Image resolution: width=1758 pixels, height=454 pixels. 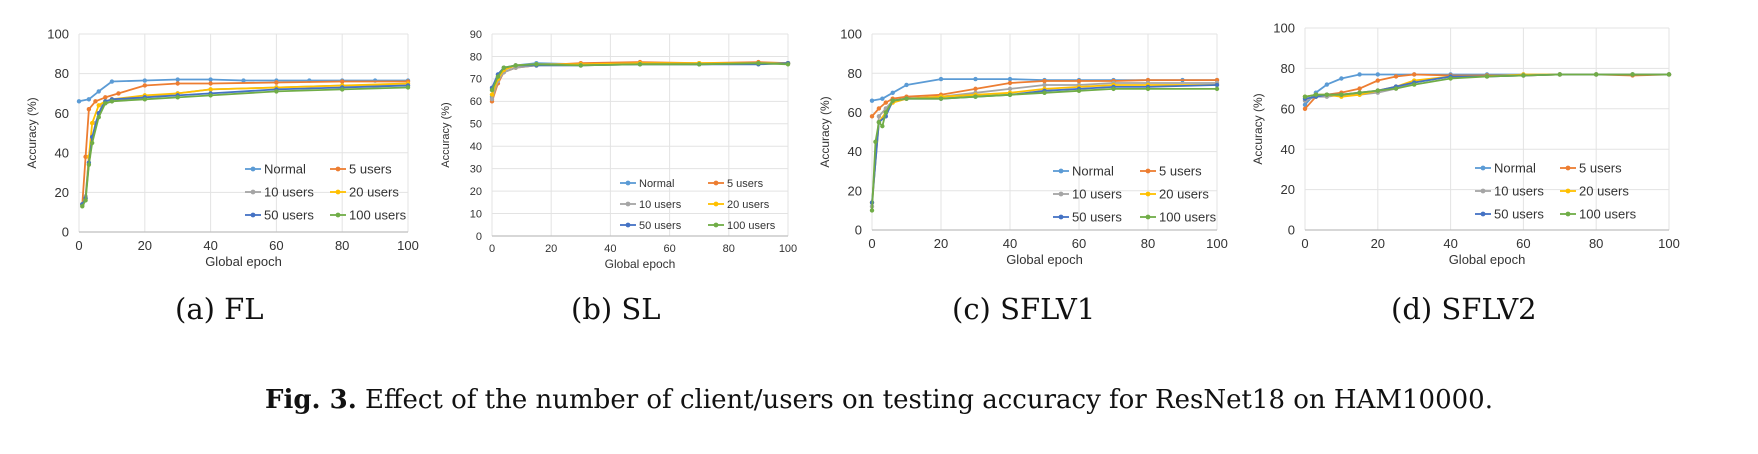 I want to click on x-tick-label: 80, so click(x=342, y=245).